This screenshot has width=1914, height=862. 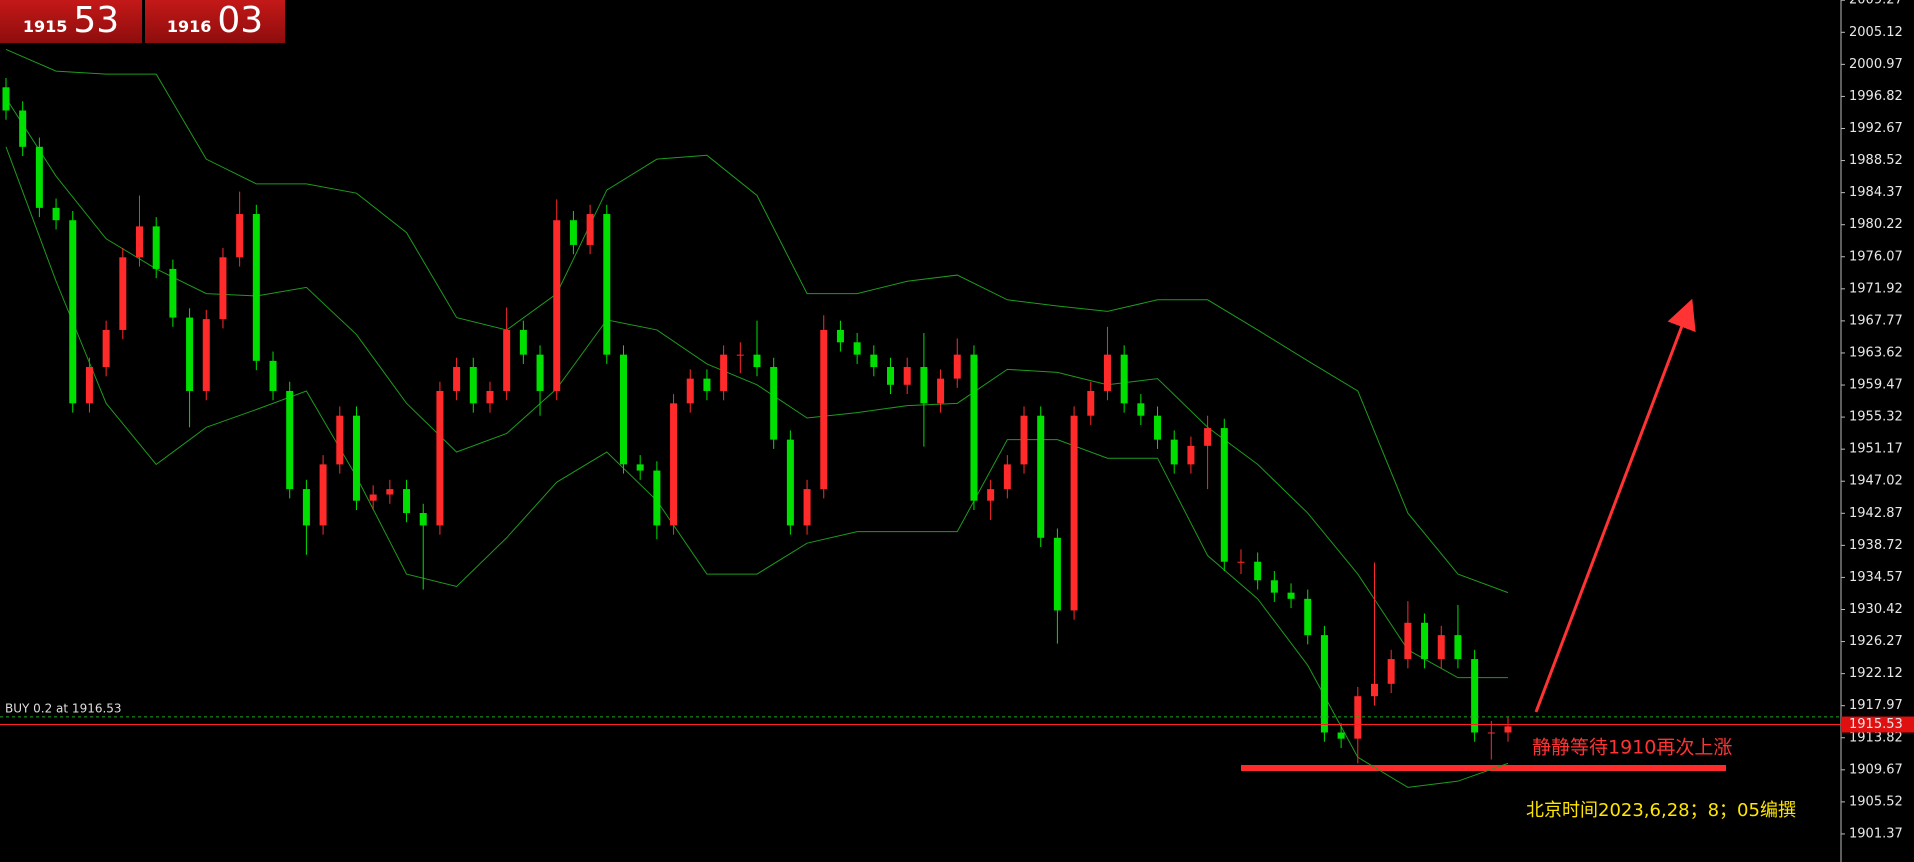 What do you see at coordinates (1876, 609) in the screenshot?
I see `y-tick-label: 1930.42` at bounding box center [1876, 609].